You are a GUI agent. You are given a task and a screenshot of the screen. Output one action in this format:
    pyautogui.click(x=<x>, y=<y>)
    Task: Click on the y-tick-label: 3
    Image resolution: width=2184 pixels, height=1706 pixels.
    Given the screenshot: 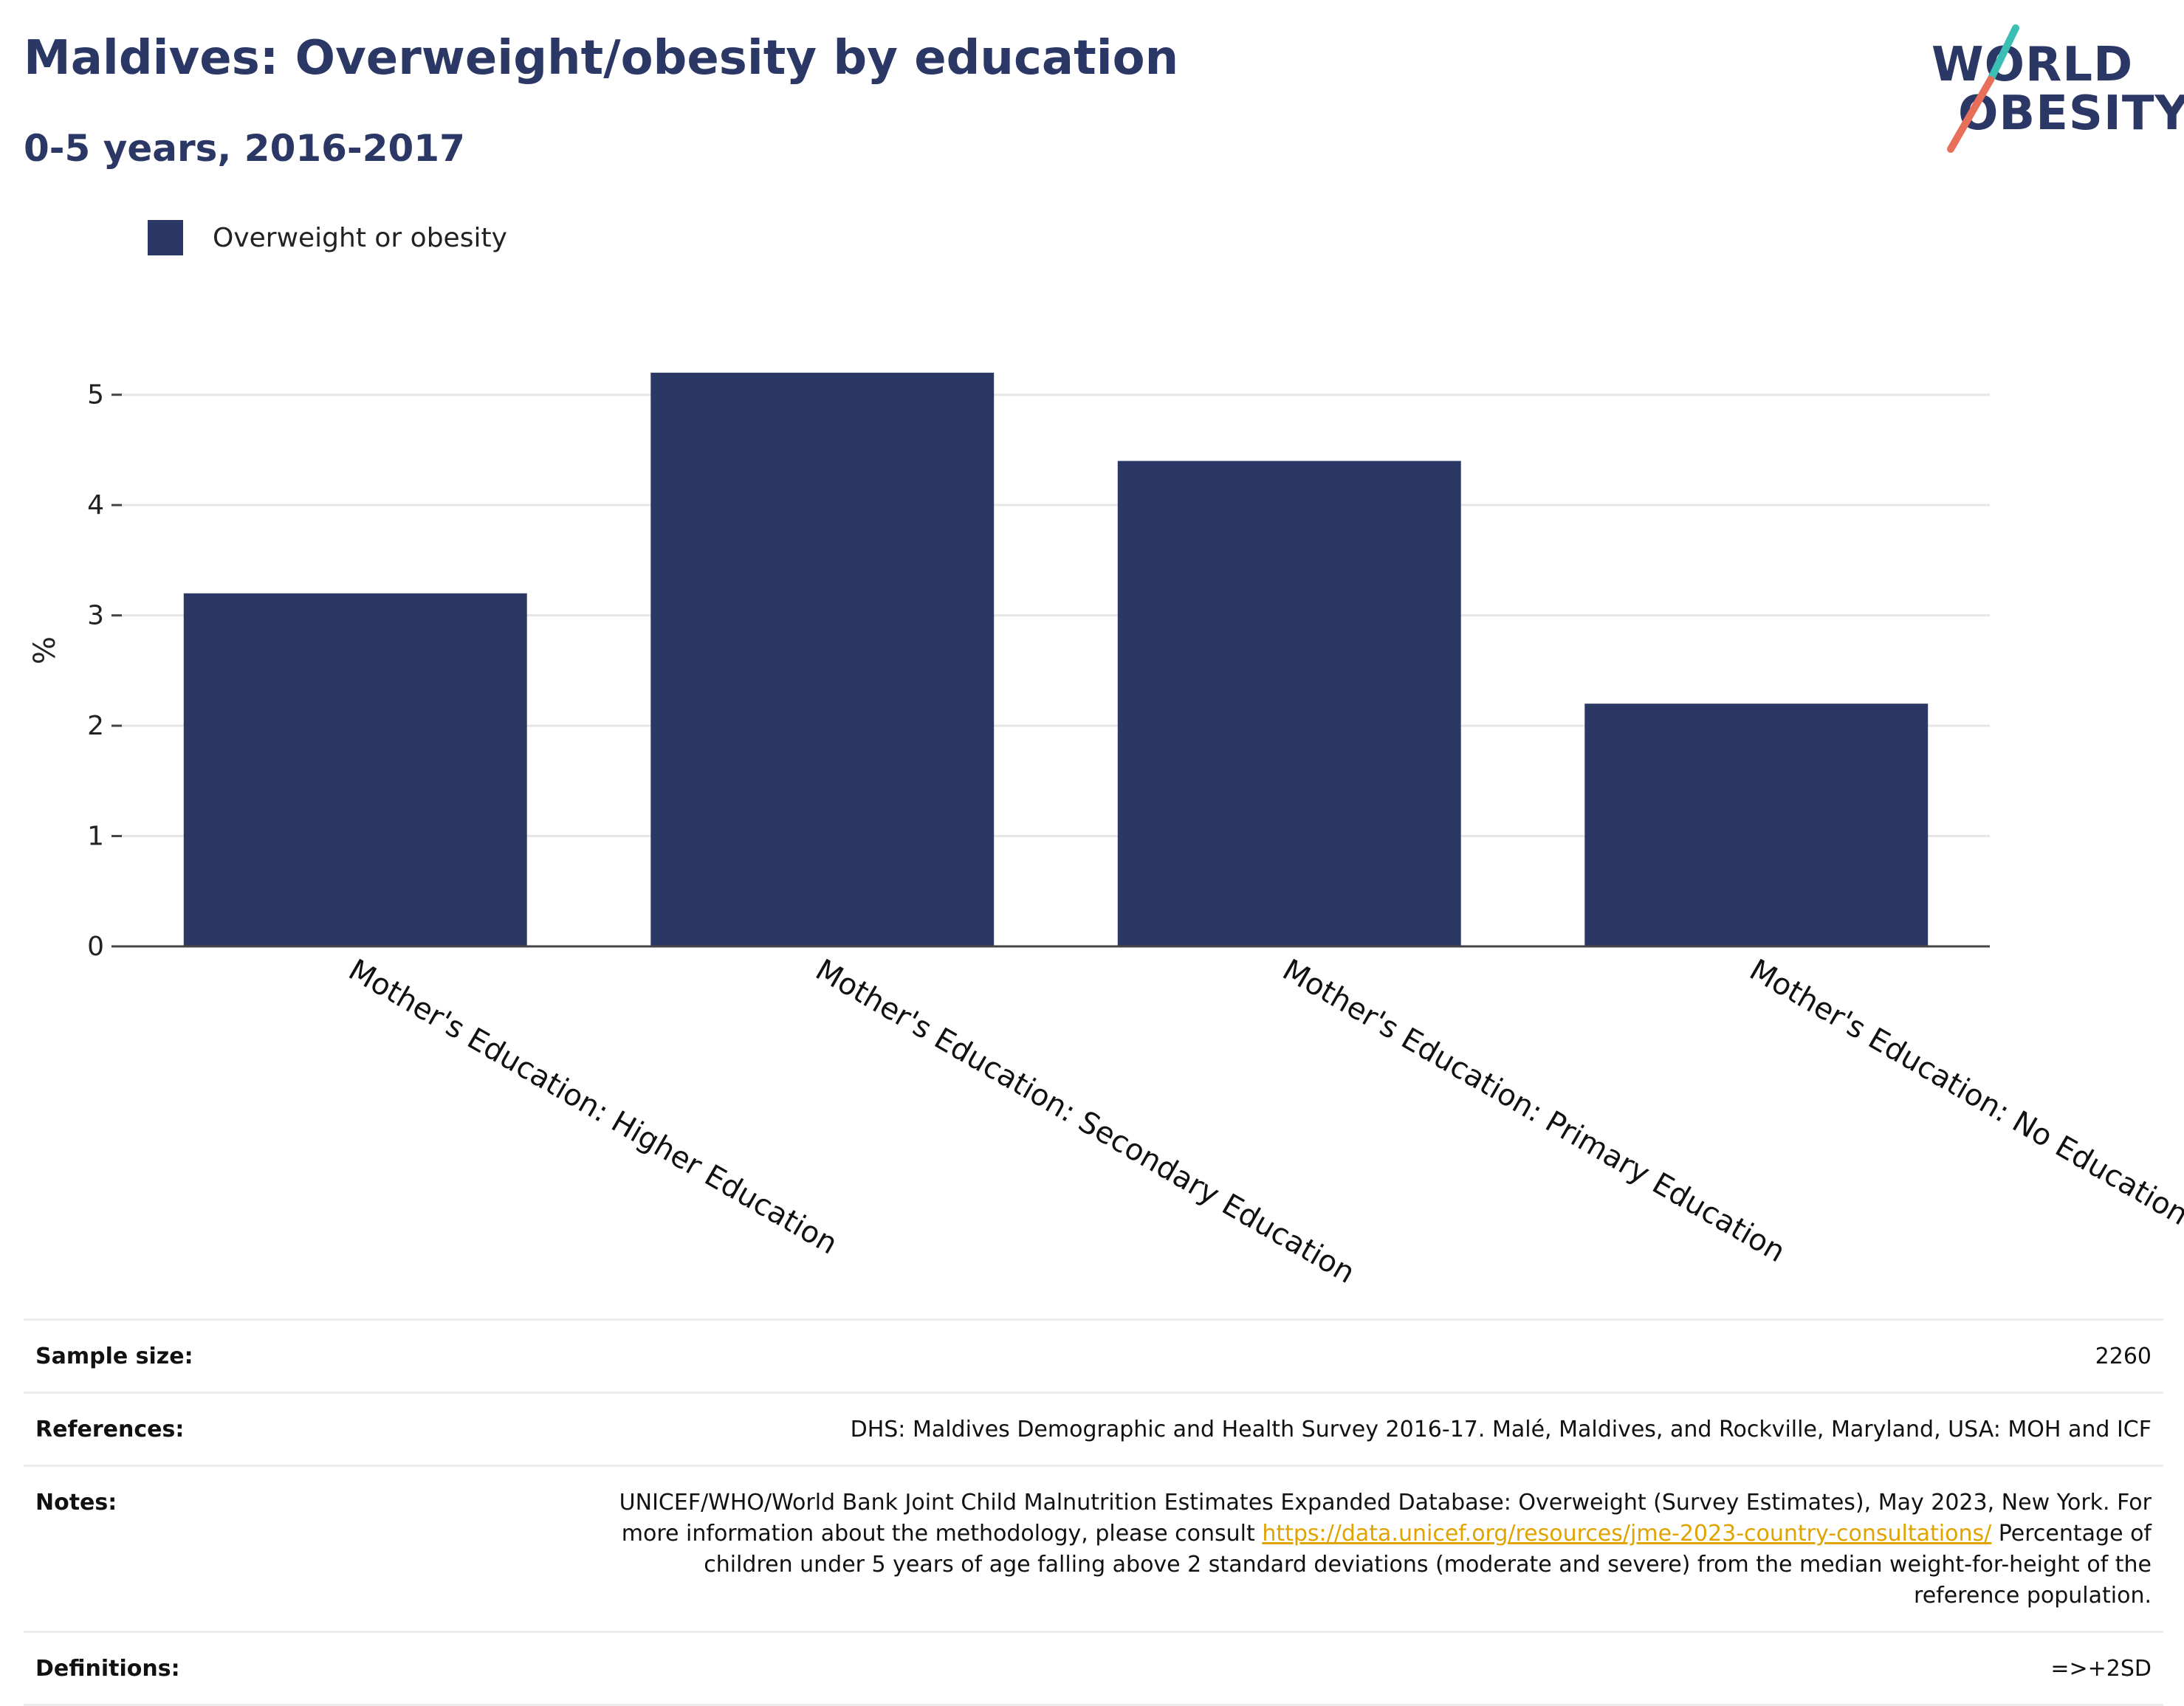 What is the action you would take?
    pyautogui.click(x=96, y=616)
    